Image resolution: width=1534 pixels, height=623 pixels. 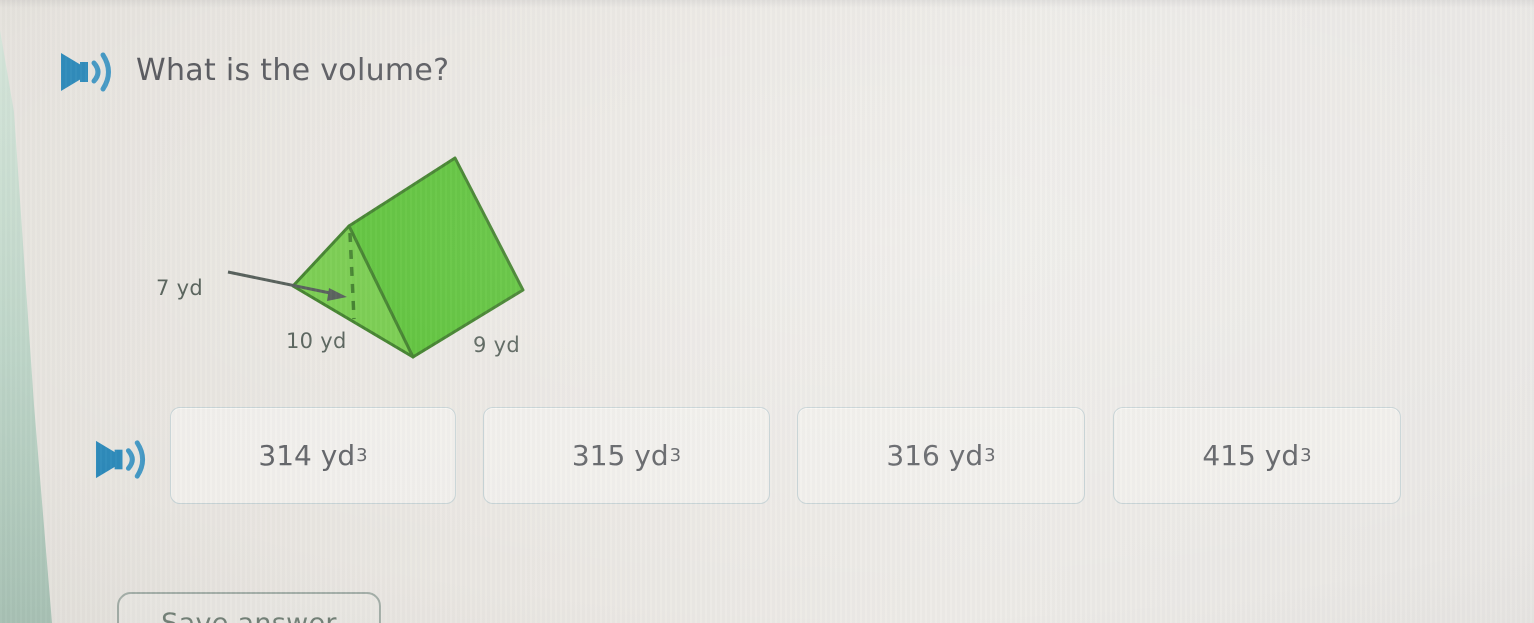 I want to click on triangle-height-dashed-line, so click(x=352, y=276).